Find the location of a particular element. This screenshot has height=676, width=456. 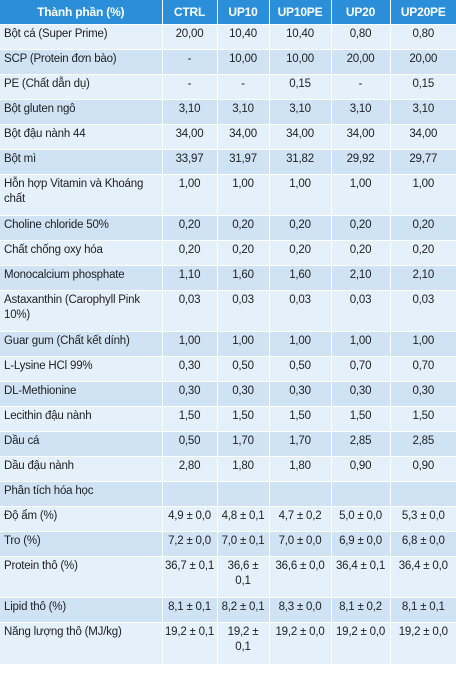

ingredient-cell: Lecithin đậu nành is located at coordinates (81, 419).